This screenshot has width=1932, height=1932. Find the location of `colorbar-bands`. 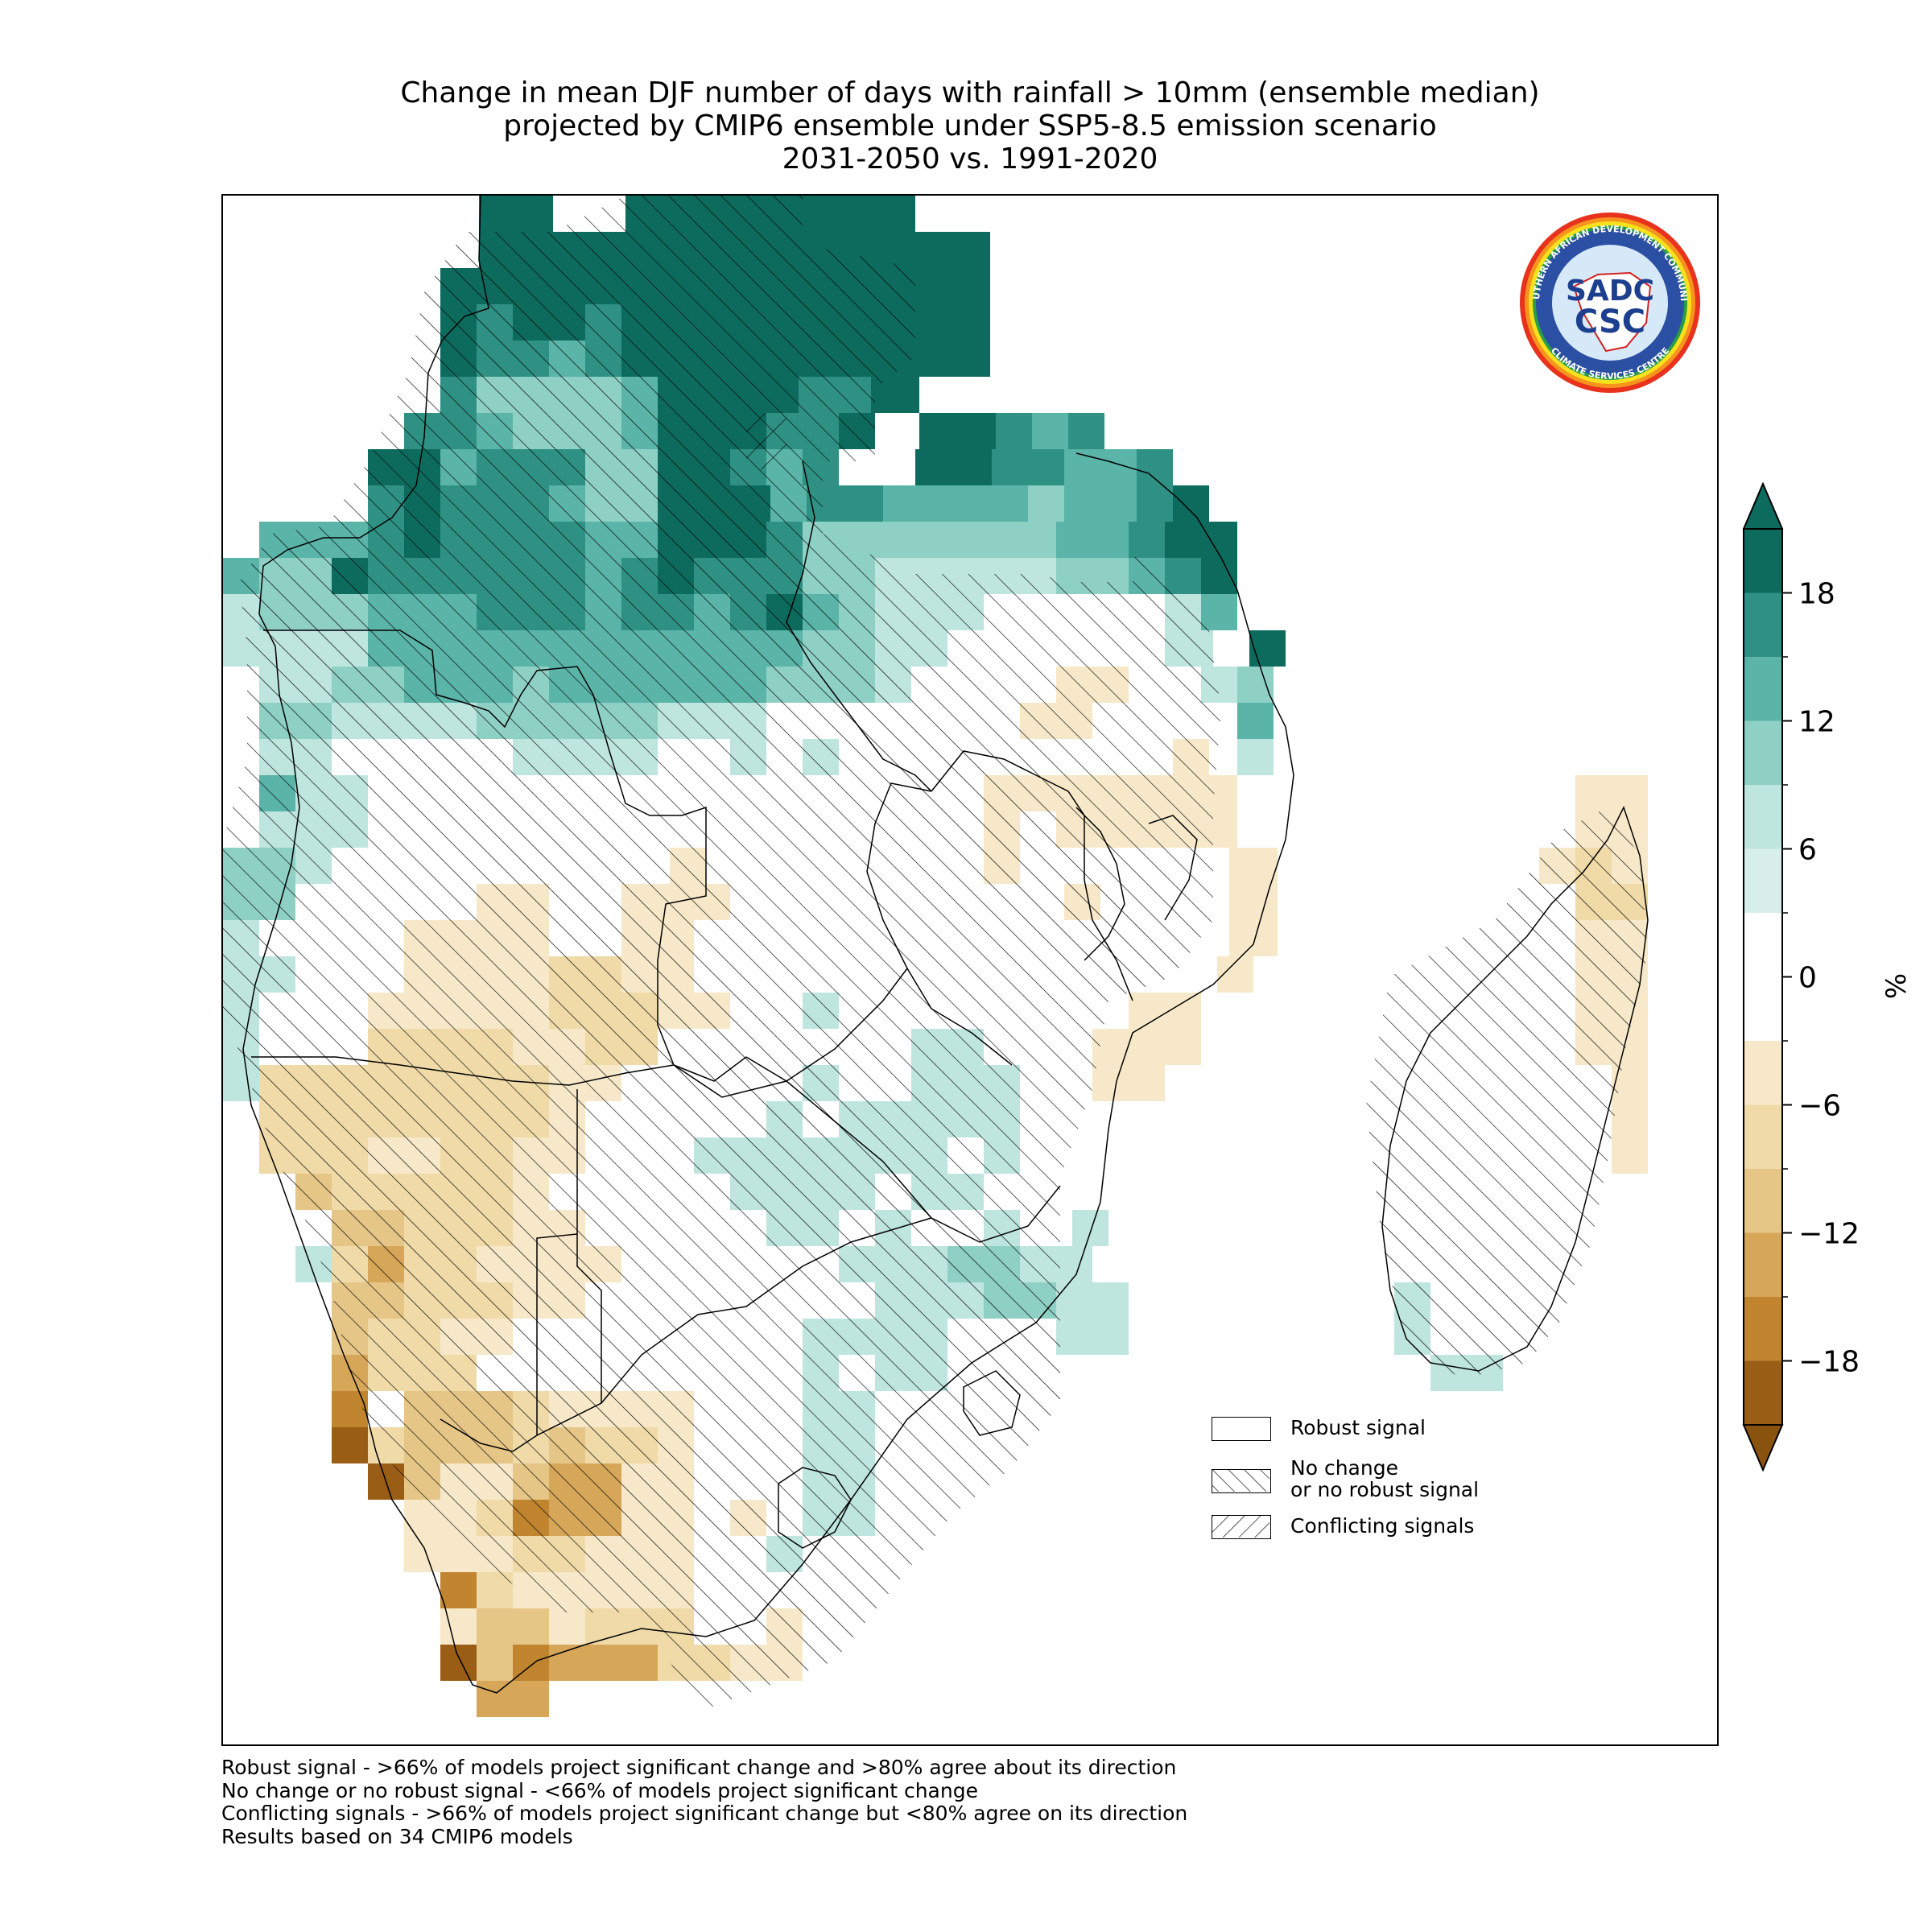

colorbar-bands is located at coordinates (1763, 976).